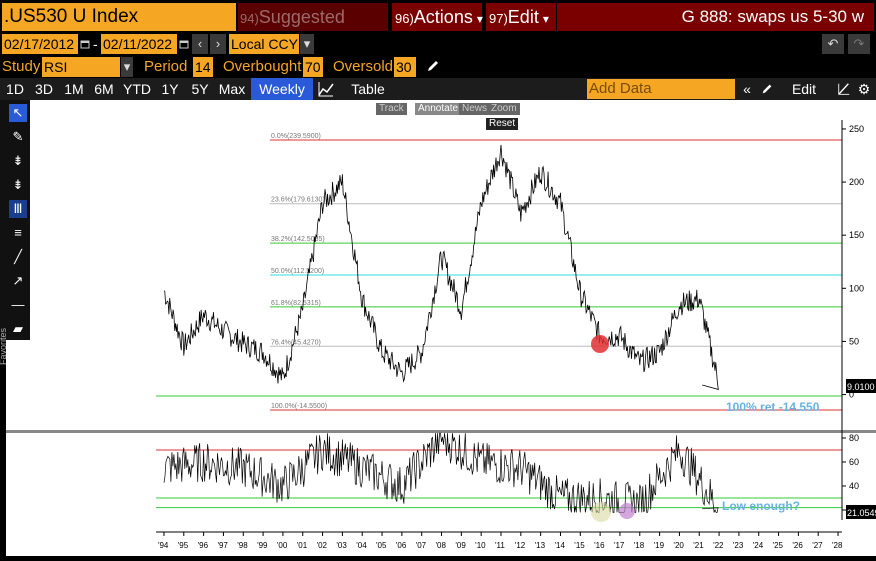  I want to click on oversold-input: 30, so click(405, 67).